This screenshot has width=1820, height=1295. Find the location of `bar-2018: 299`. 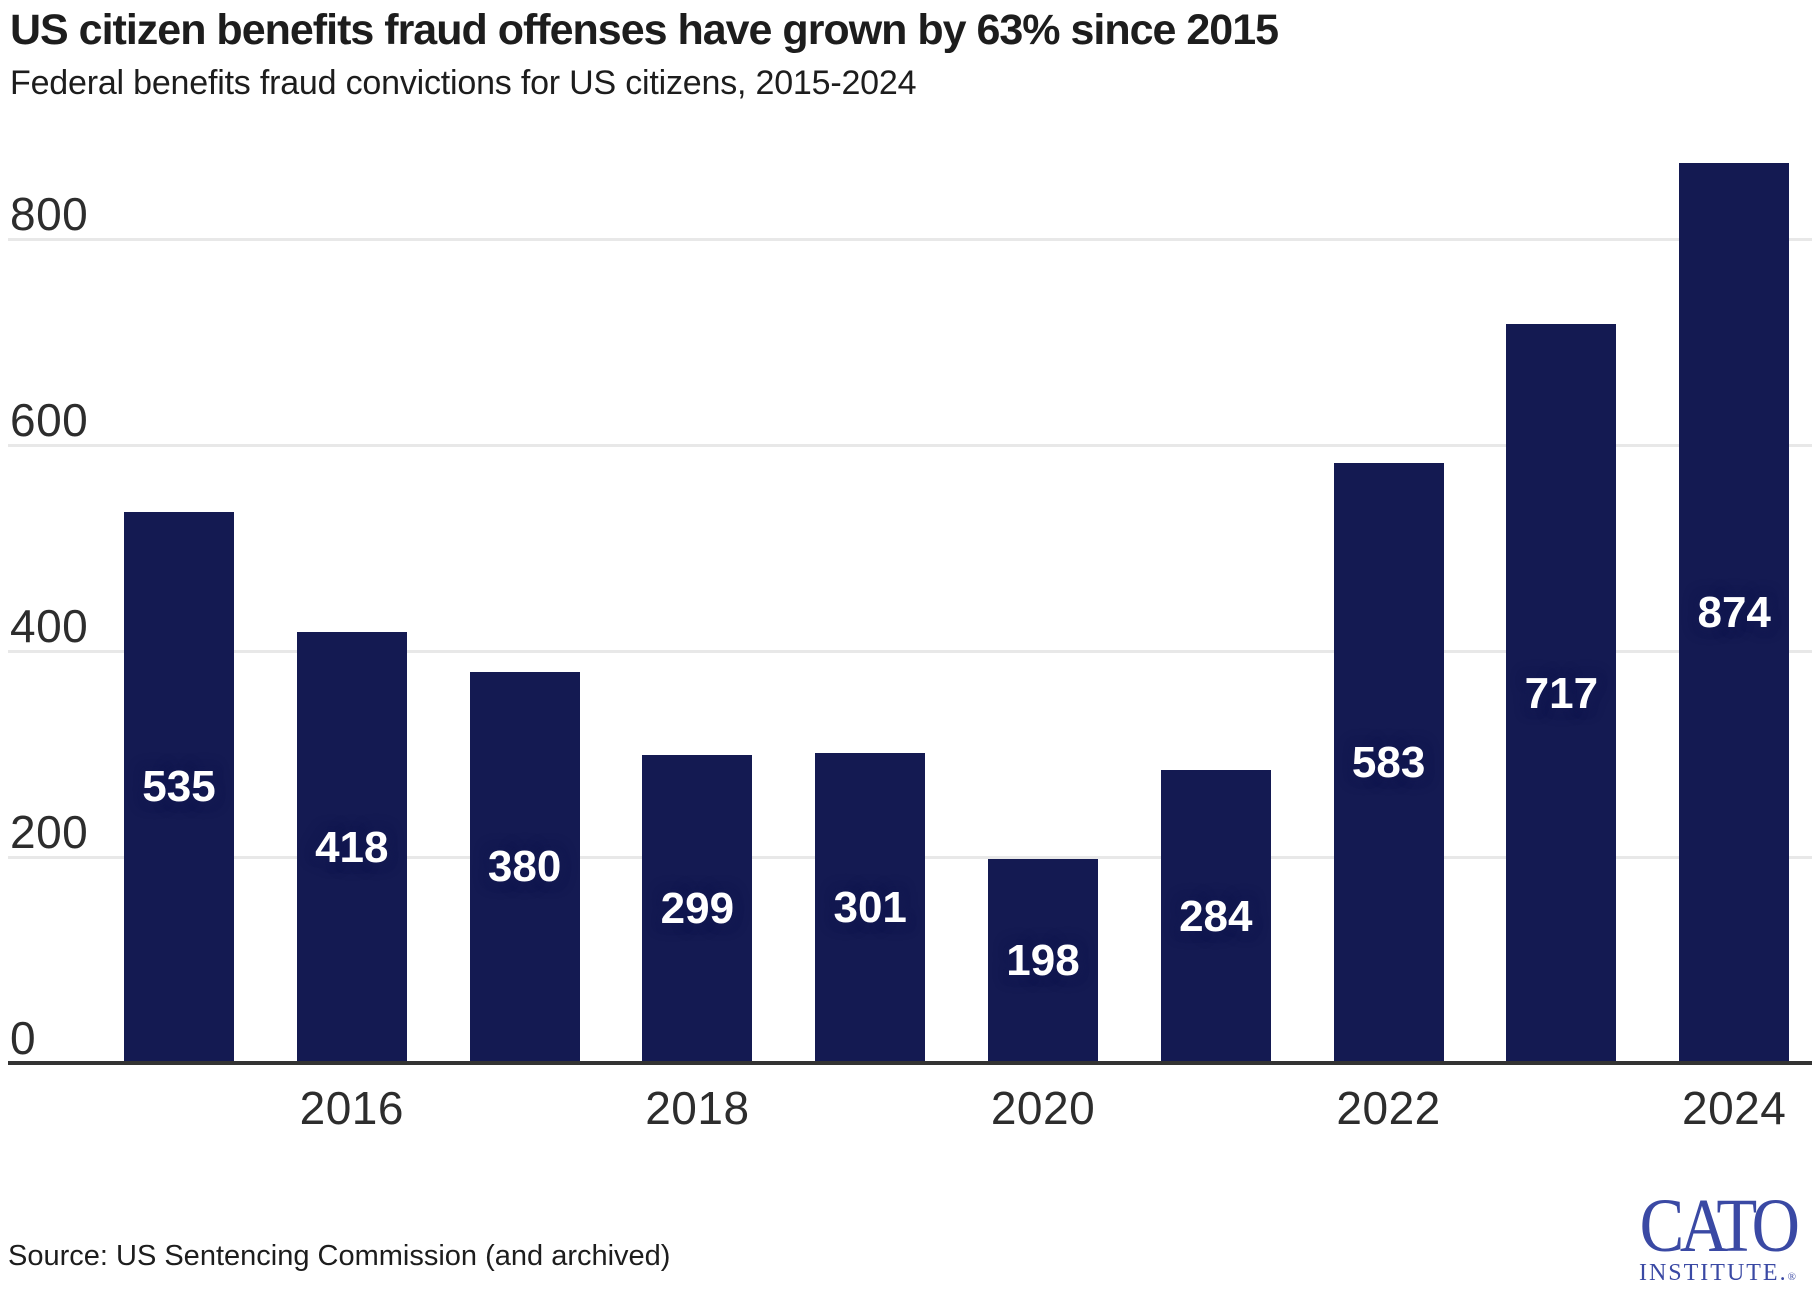

bar-2018: 299 is located at coordinates (697, 909).